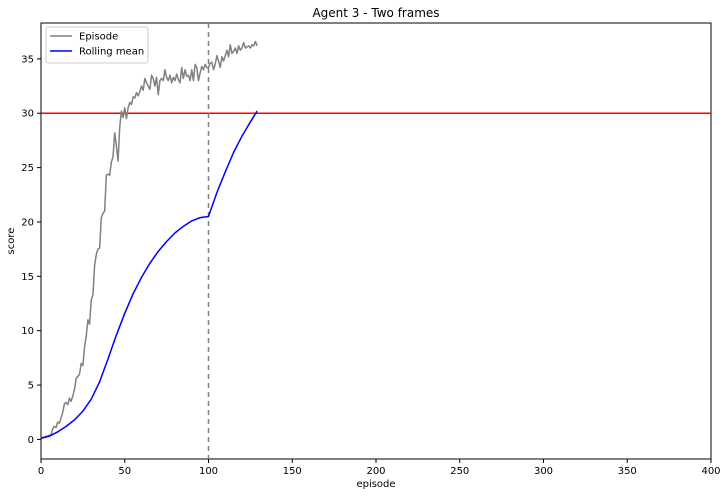  What do you see at coordinates (27, 222) in the screenshot?
I see `y-tick-label: 20` at bounding box center [27, 222].